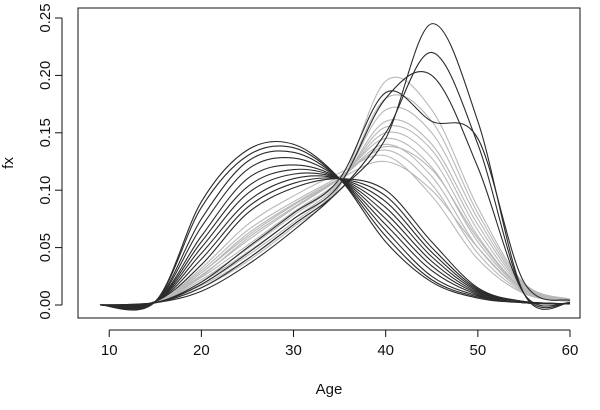 Image resolution: width=600 pixels, height=410 pixels. I want to click on x-tick-label: 10, so click(109, 350).